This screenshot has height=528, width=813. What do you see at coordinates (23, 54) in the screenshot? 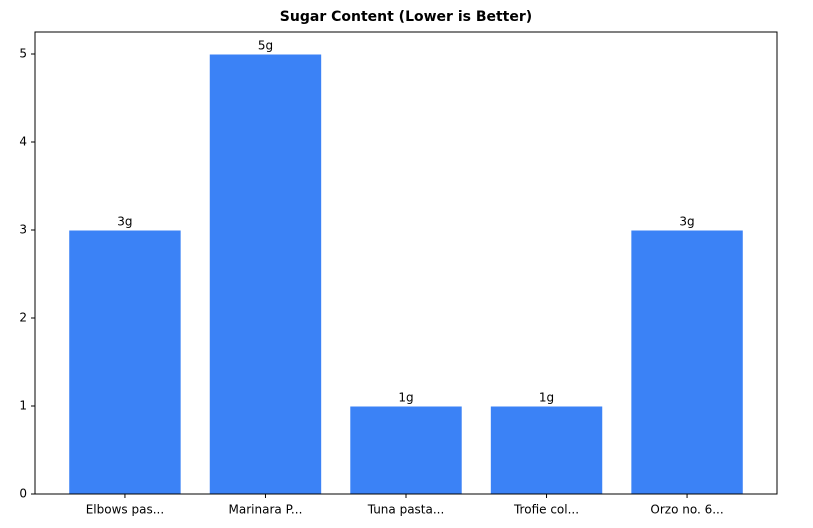
I see `y-tick-label: 5` at bounding box center [23, 54].